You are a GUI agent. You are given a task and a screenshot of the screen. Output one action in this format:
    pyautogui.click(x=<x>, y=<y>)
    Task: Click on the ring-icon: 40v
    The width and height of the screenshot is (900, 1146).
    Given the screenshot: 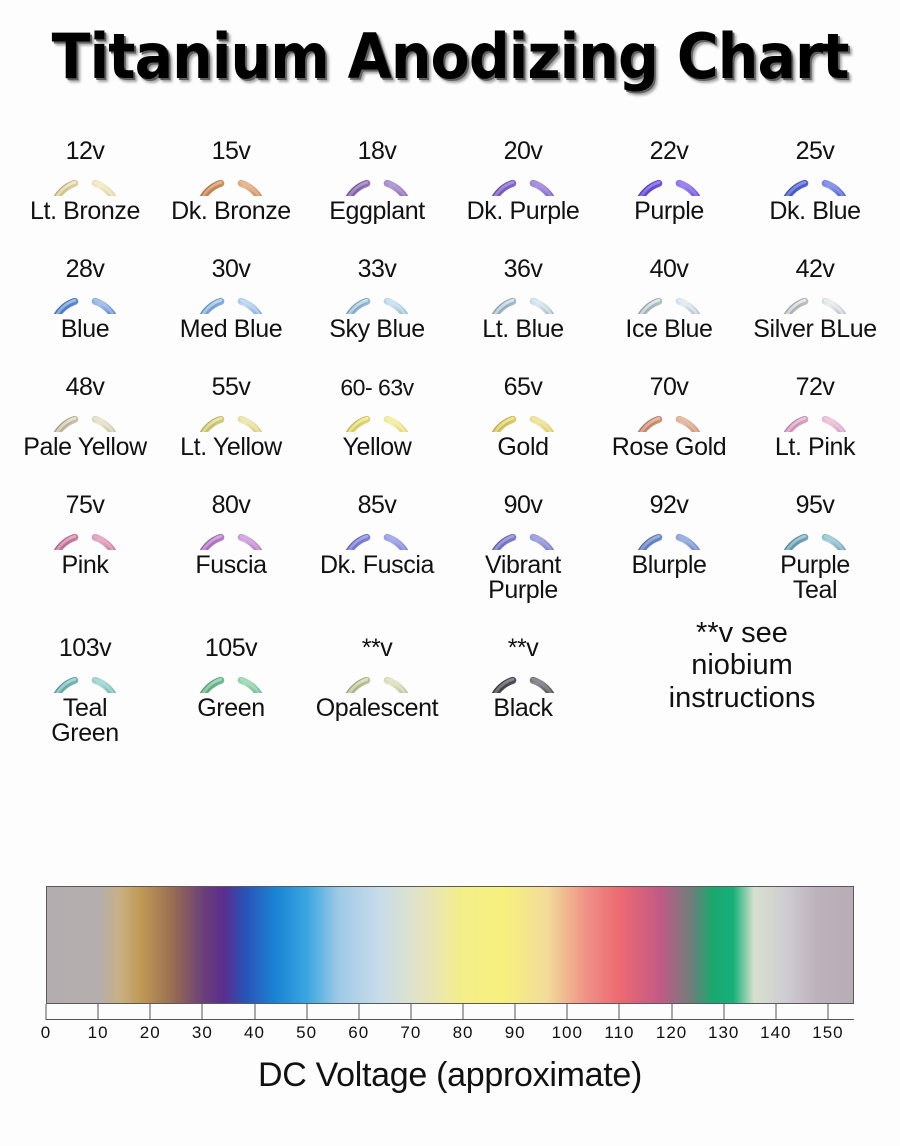 What is the action you would take?
    pyautogui.click(x=669, y=270)
    